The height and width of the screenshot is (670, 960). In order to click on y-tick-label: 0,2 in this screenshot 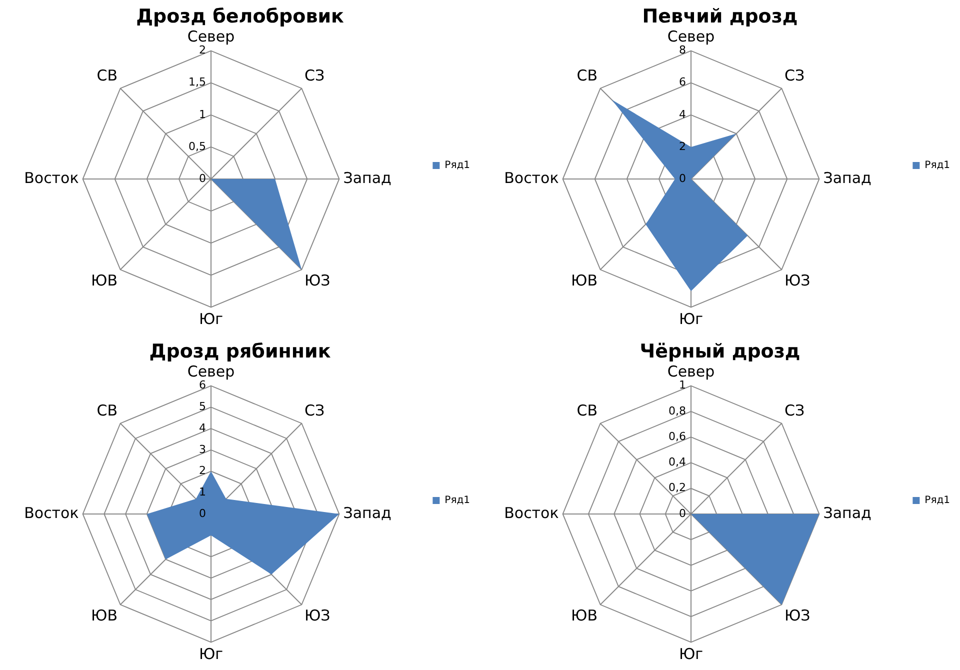, I will do `click(677, 487)`.